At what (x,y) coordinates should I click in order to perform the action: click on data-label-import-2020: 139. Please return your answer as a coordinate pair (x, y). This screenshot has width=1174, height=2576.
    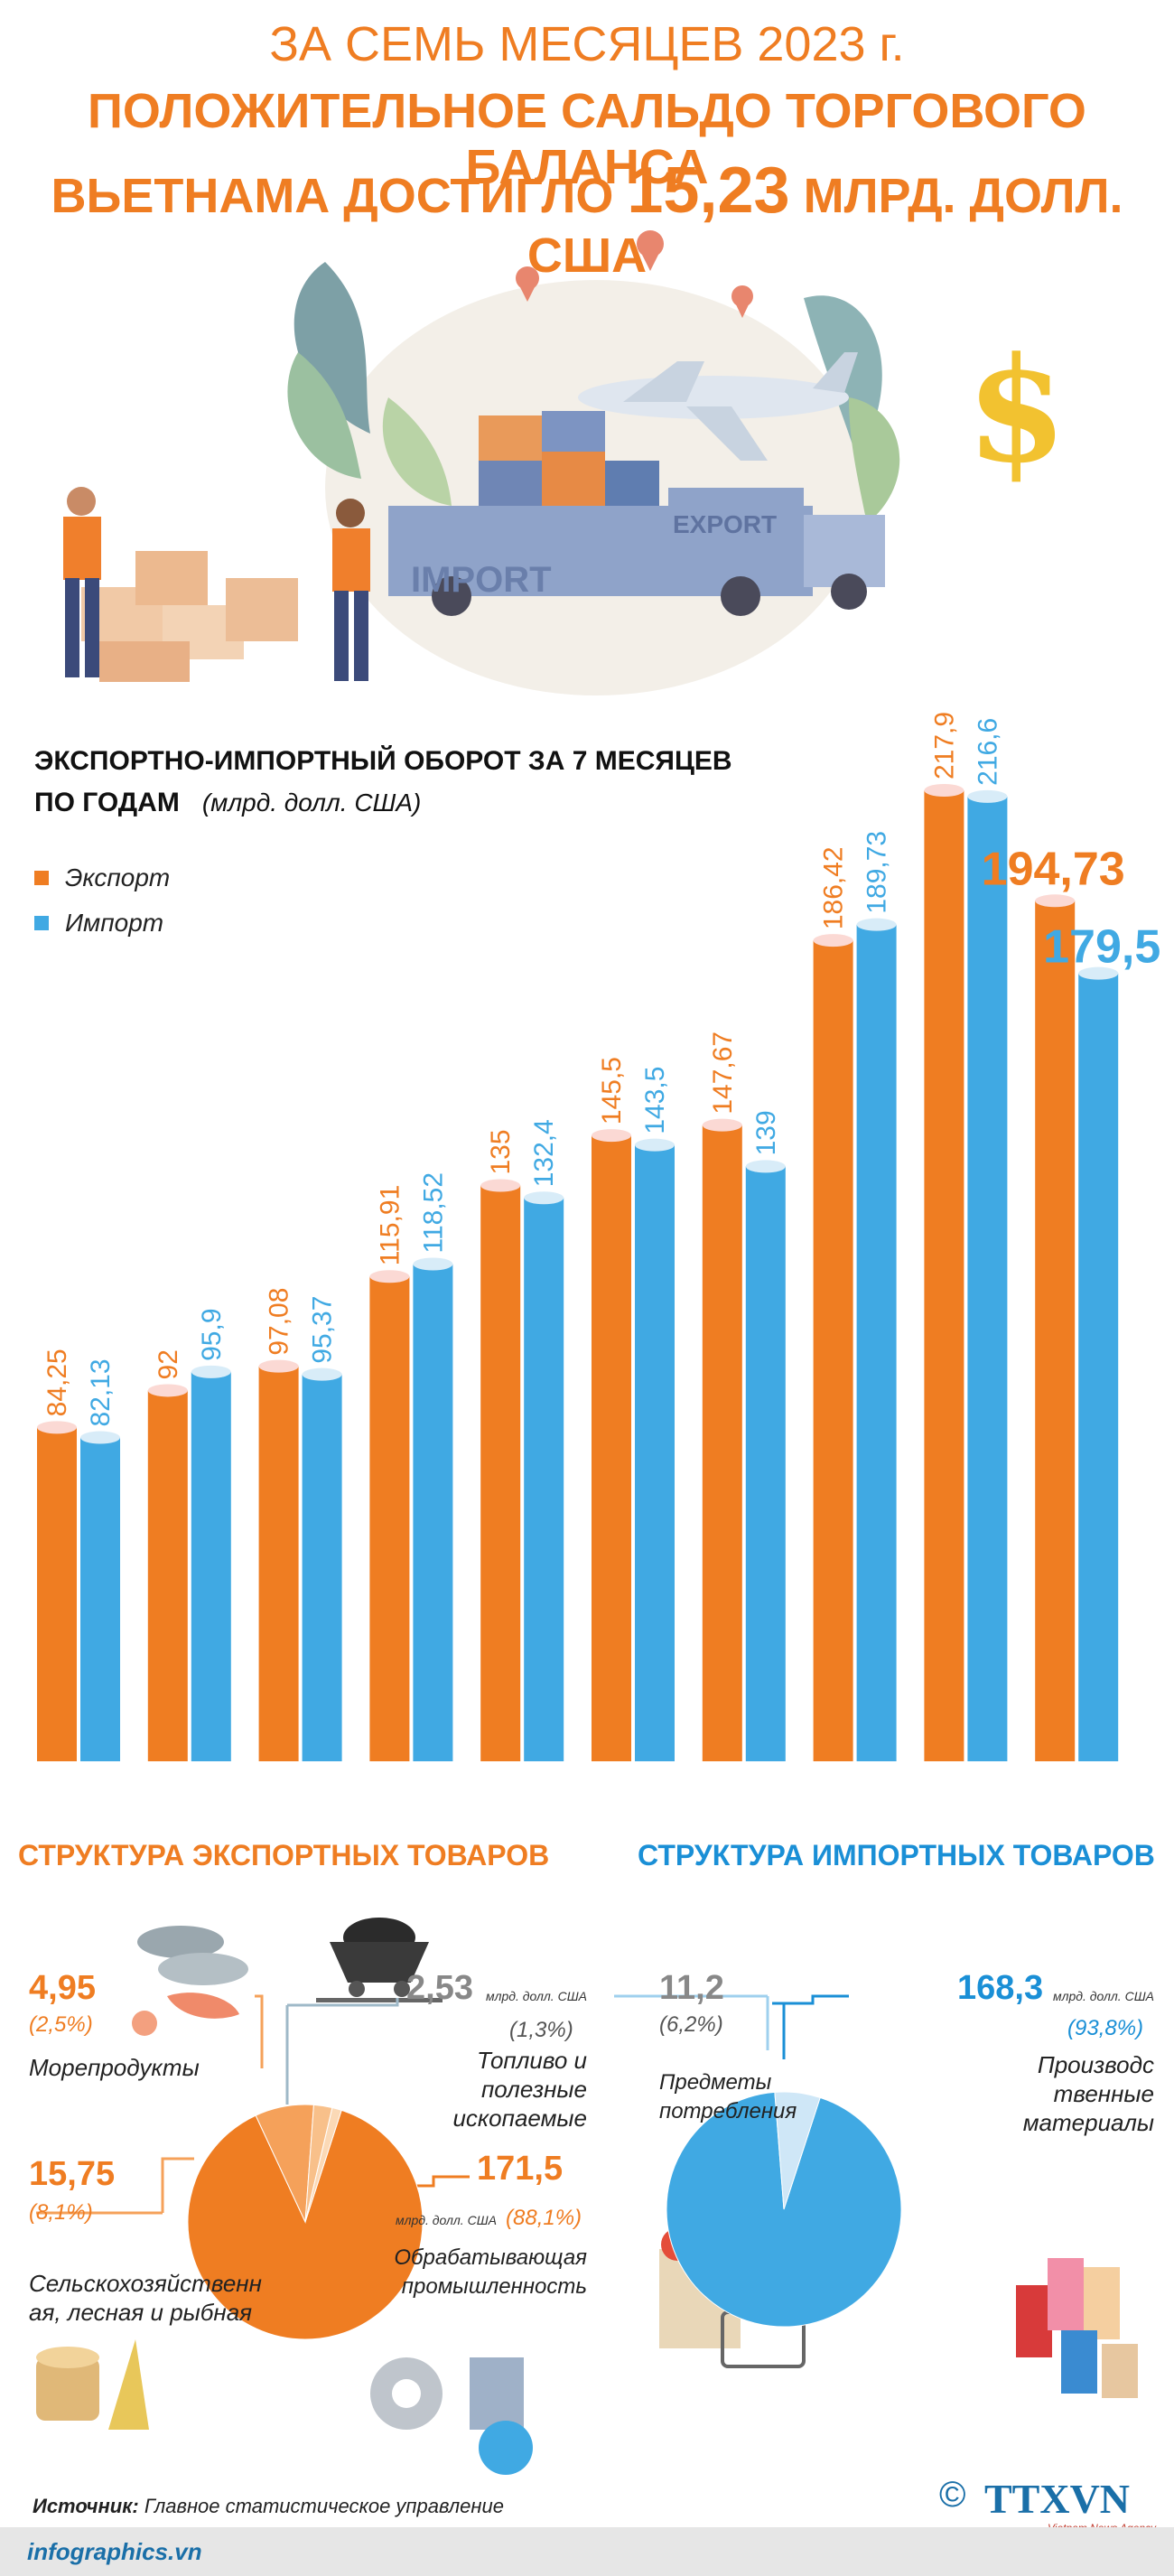
    Looking at the image, I should click on (766, 1132).